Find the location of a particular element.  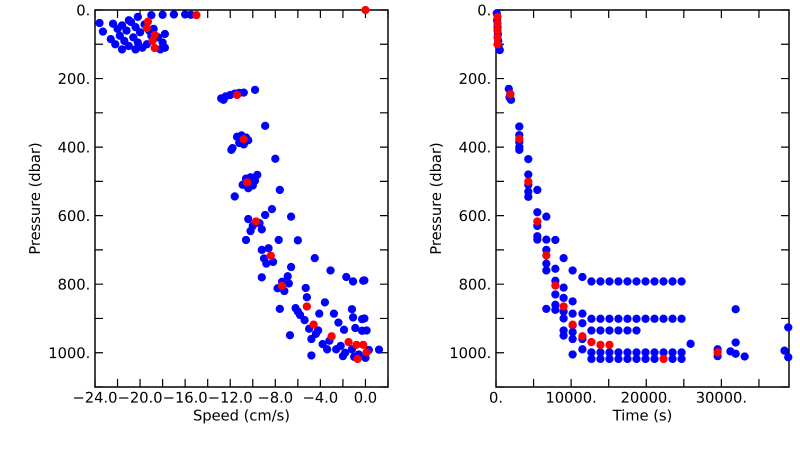

x-tick-label: −16.0 is located at coordinates (185, 397).